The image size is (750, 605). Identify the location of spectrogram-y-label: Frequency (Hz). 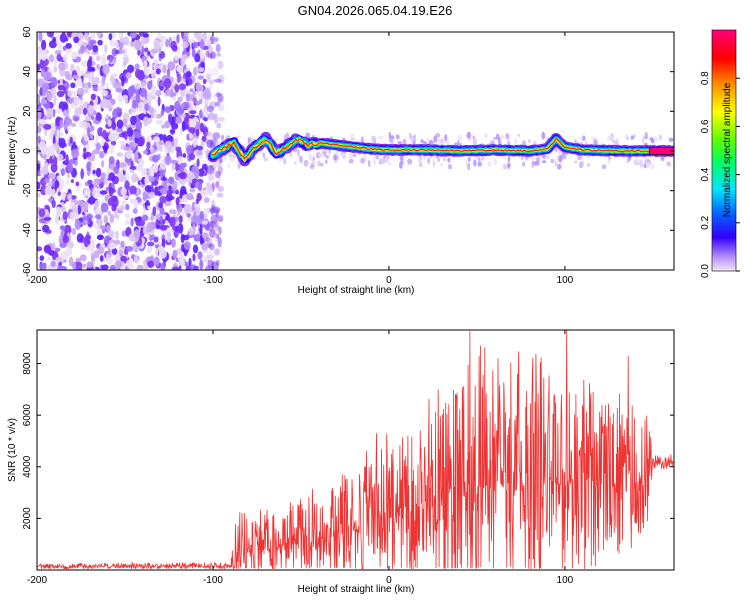
(12, 151).